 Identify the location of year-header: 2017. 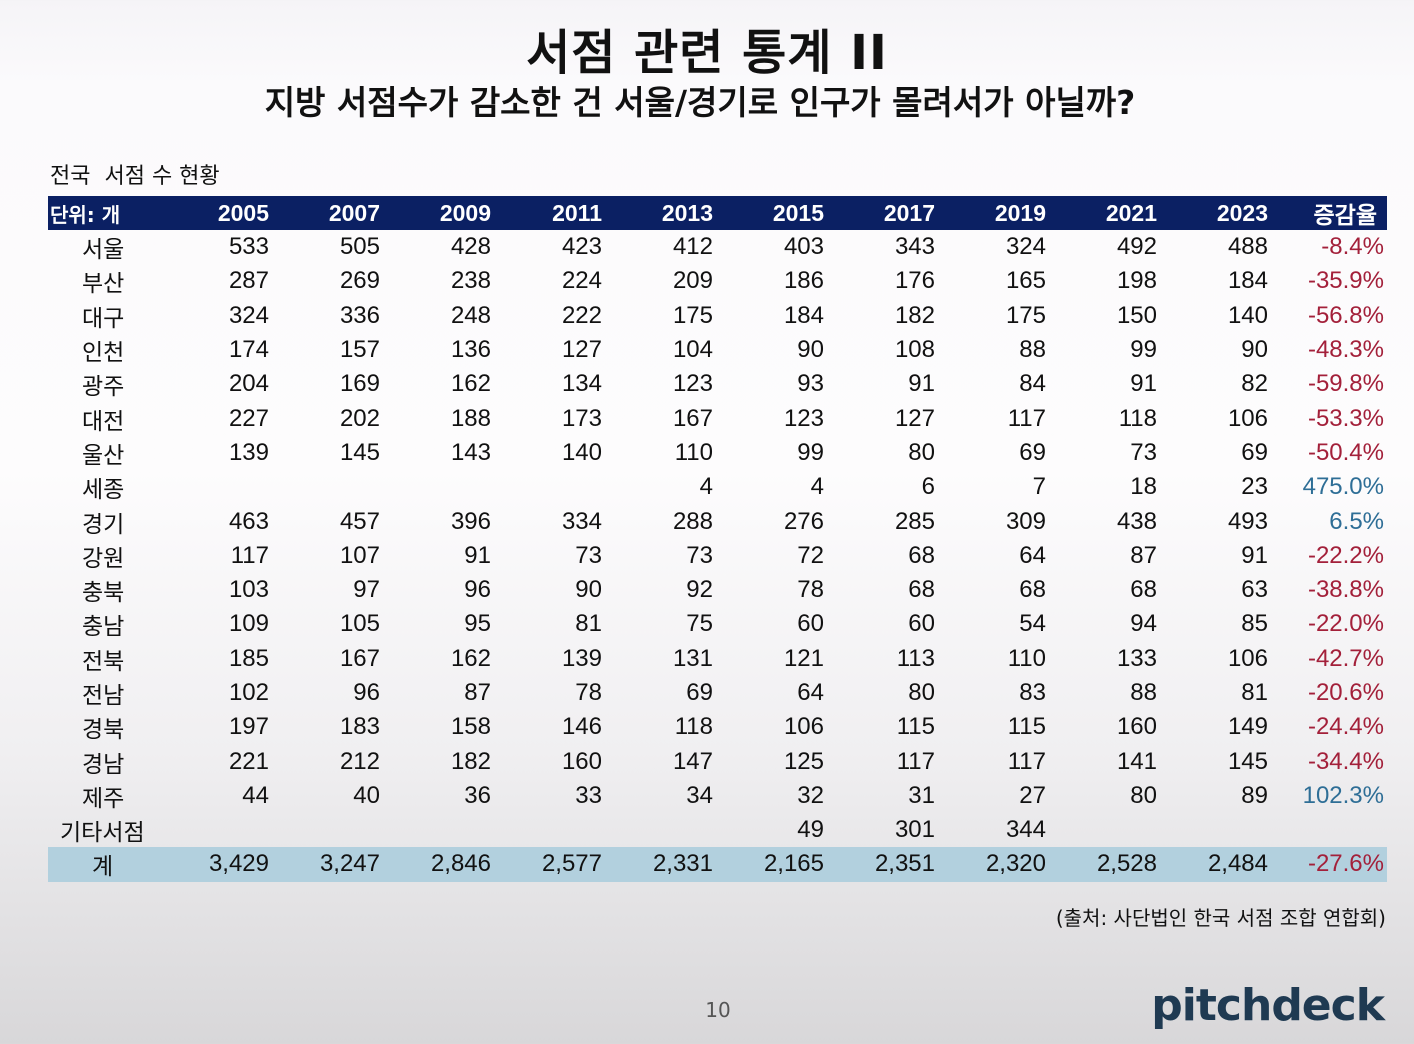
(909, 212).